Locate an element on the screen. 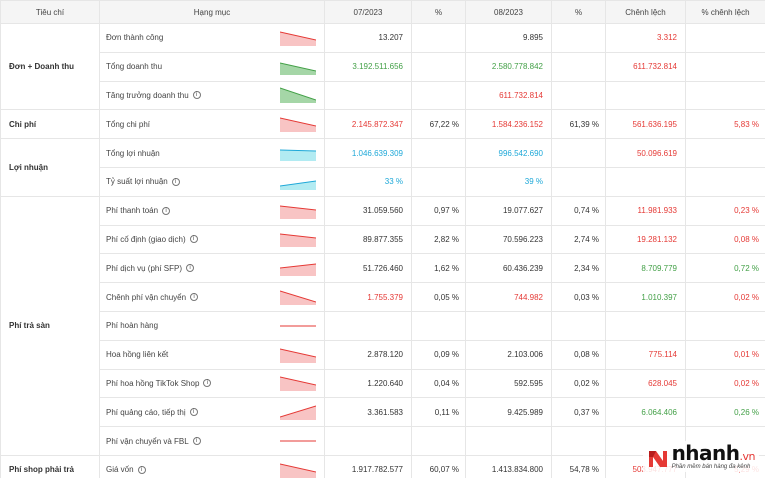 Image resolution: width=765 pixels, height=478 pixels. row-group-label: Phí shop phải trả is located at coordinates (50, 466).